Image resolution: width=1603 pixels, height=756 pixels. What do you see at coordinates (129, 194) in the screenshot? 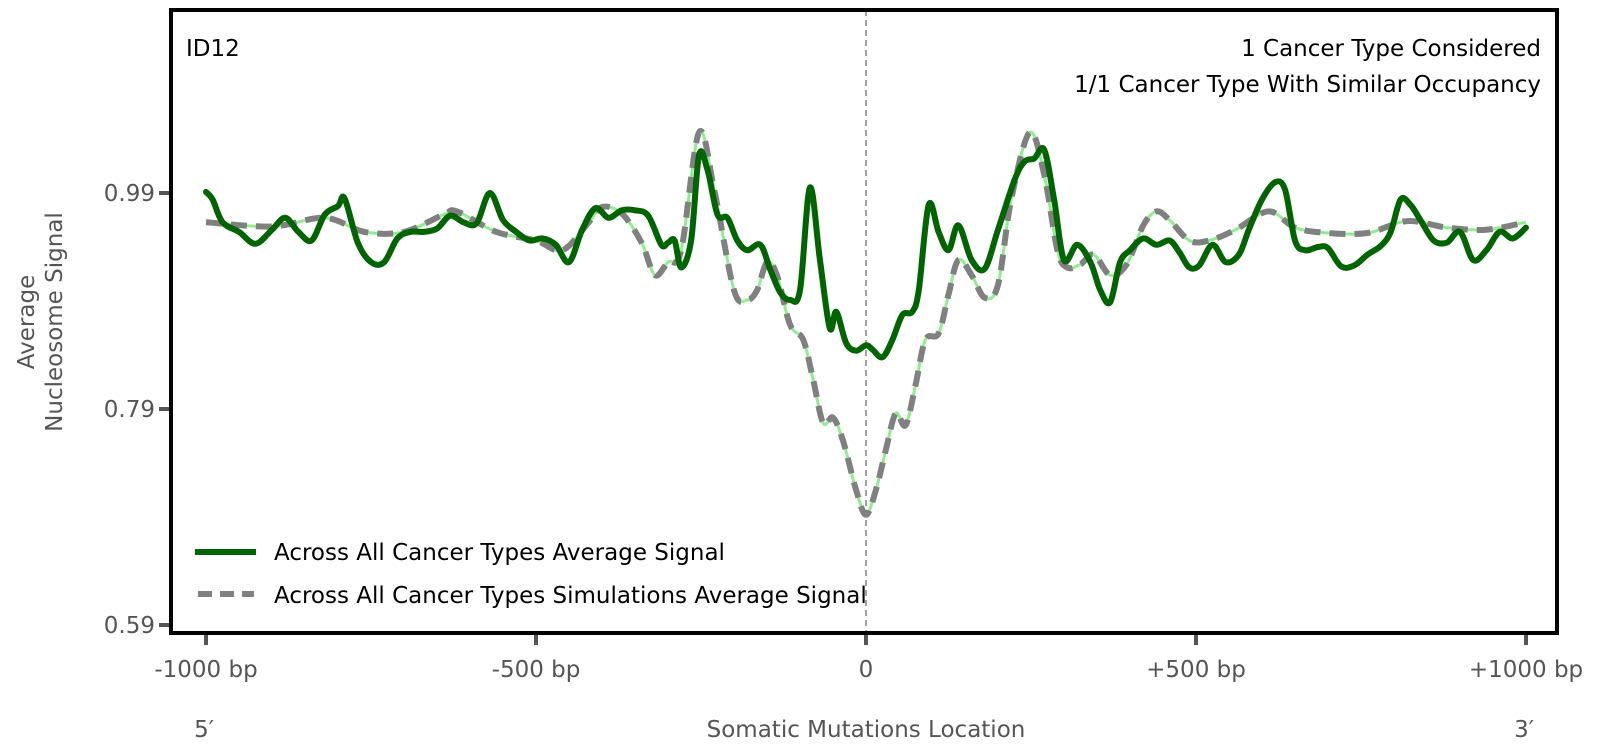
I see `y-tick-label: 0.99` at bounding box center [129, 194].